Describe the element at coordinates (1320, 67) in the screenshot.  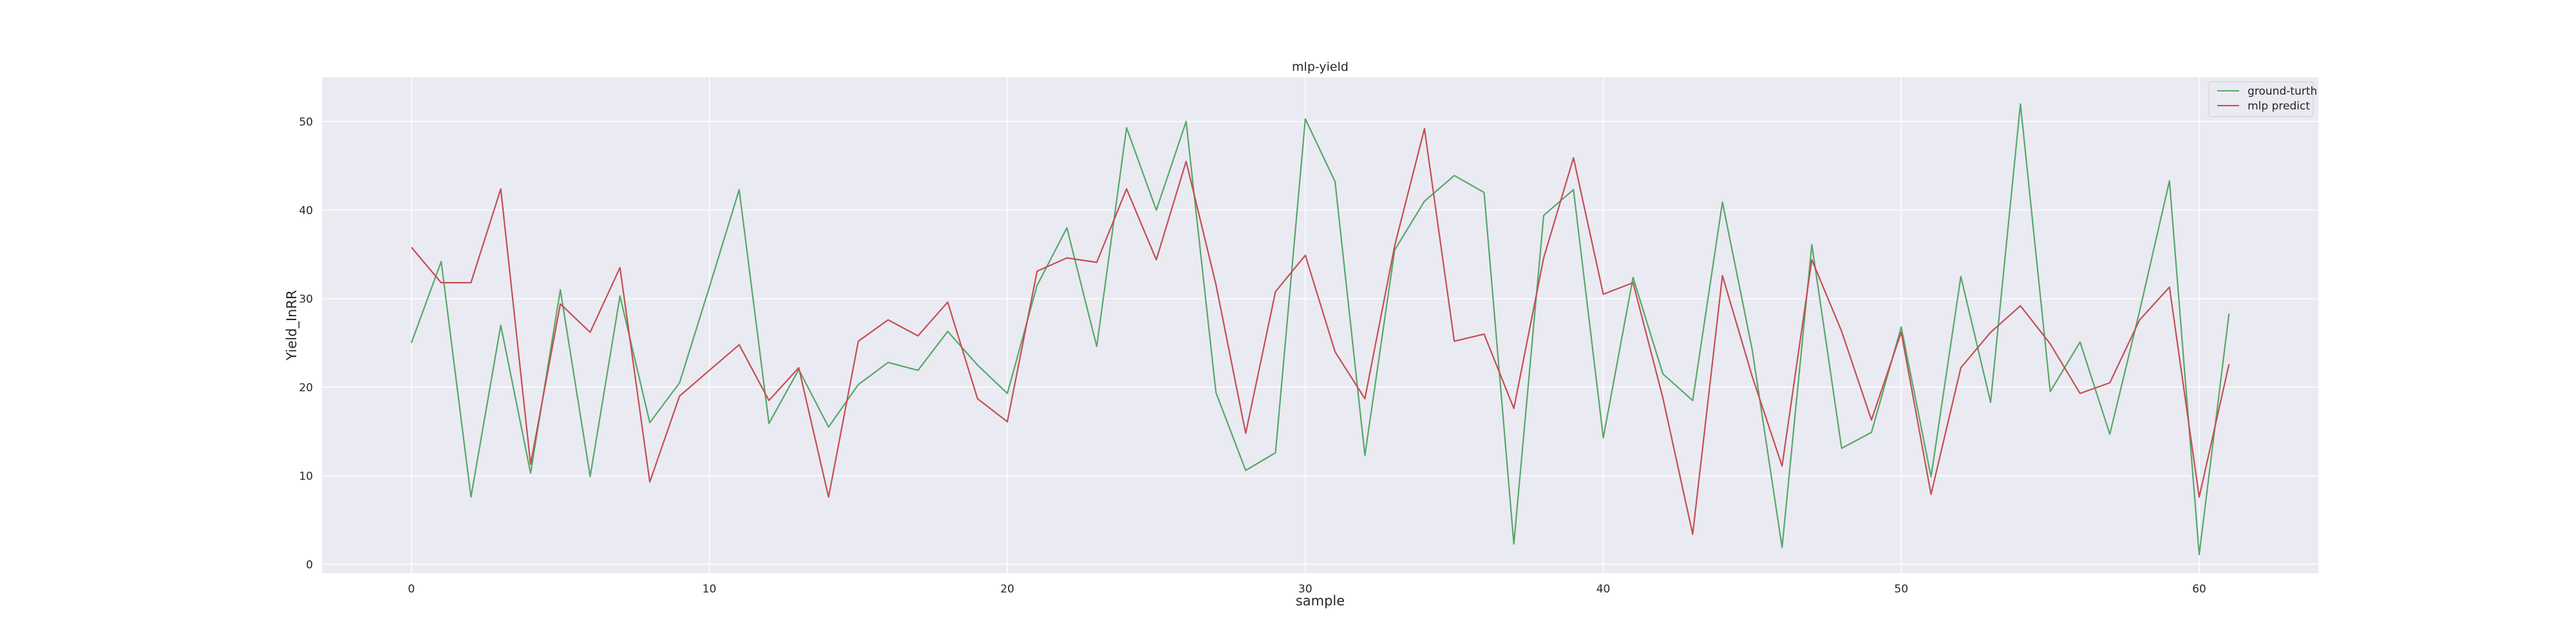
I see `chart-title: mlp-yield` at that location.